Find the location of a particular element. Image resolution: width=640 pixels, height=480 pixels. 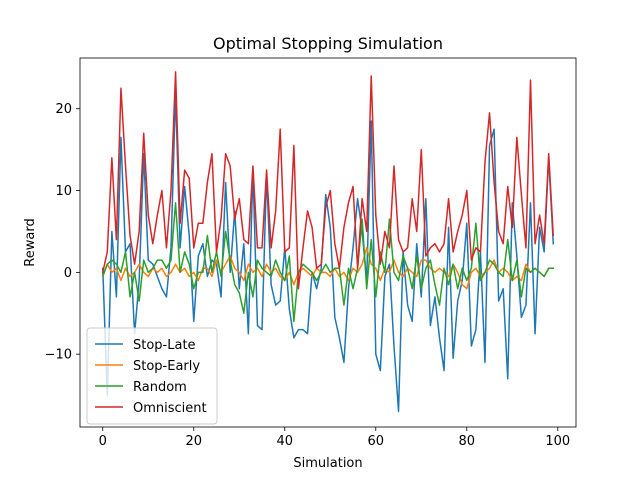

x-tick-label: 80 is located at coordinates (467, 441).